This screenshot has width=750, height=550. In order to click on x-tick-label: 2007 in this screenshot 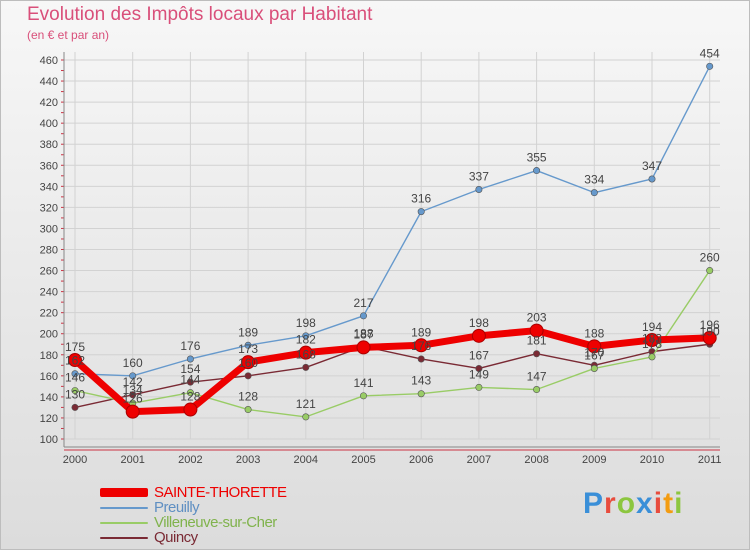, I will do `click(479, 460)`.